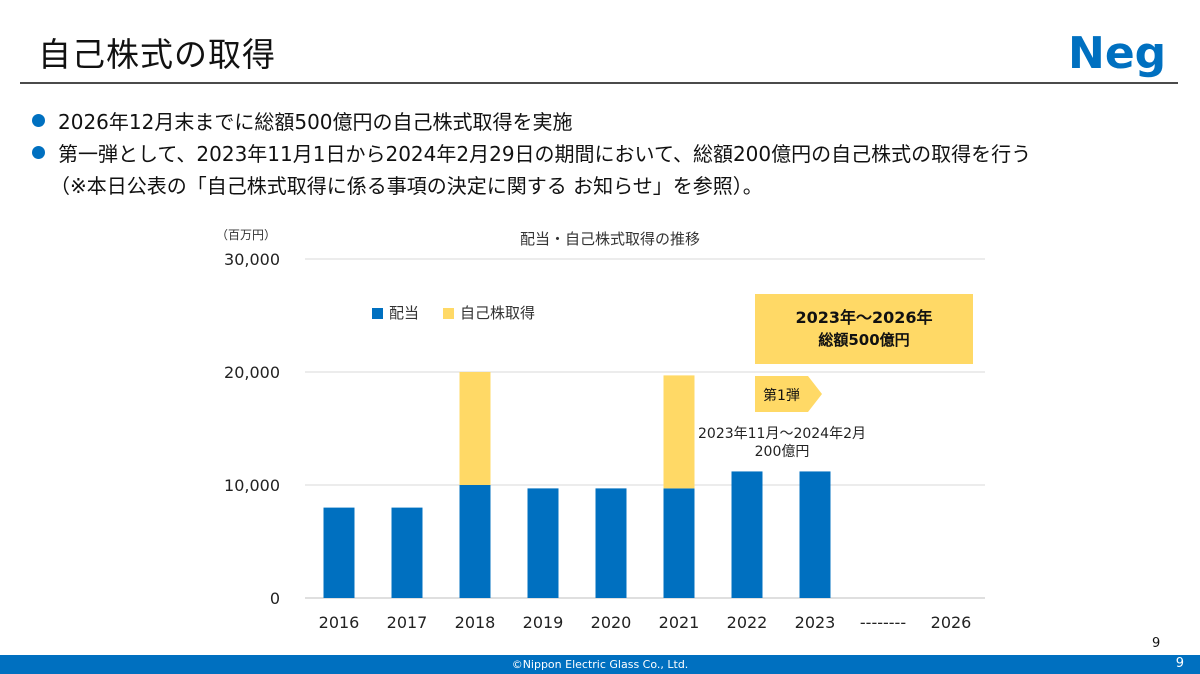  What do you see at coordinates (951, 622) in the screenshot?
I see `x-tick-label: 2026` at bounding box center [951, 622].